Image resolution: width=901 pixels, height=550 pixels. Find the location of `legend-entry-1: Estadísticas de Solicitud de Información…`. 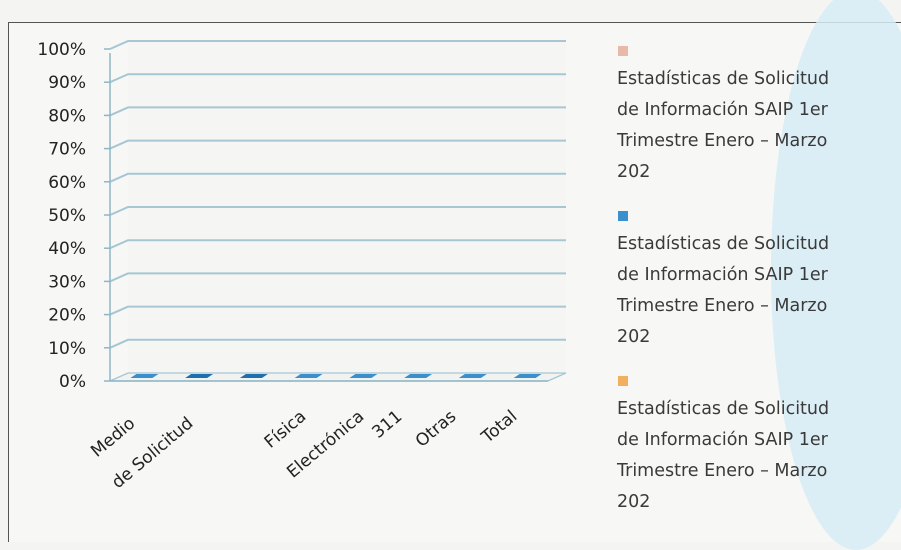

legend-entry-1: Estadísticas de Solicitud de Información… is located at coordinates (757, 117).